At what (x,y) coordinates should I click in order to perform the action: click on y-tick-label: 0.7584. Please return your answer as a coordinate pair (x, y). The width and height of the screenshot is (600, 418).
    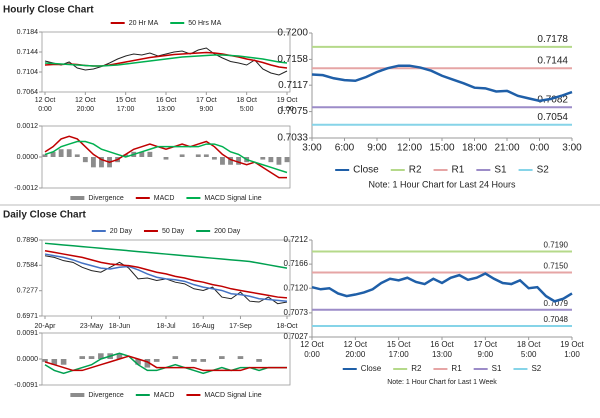
    Looking at the image, I should click on (28, 265).